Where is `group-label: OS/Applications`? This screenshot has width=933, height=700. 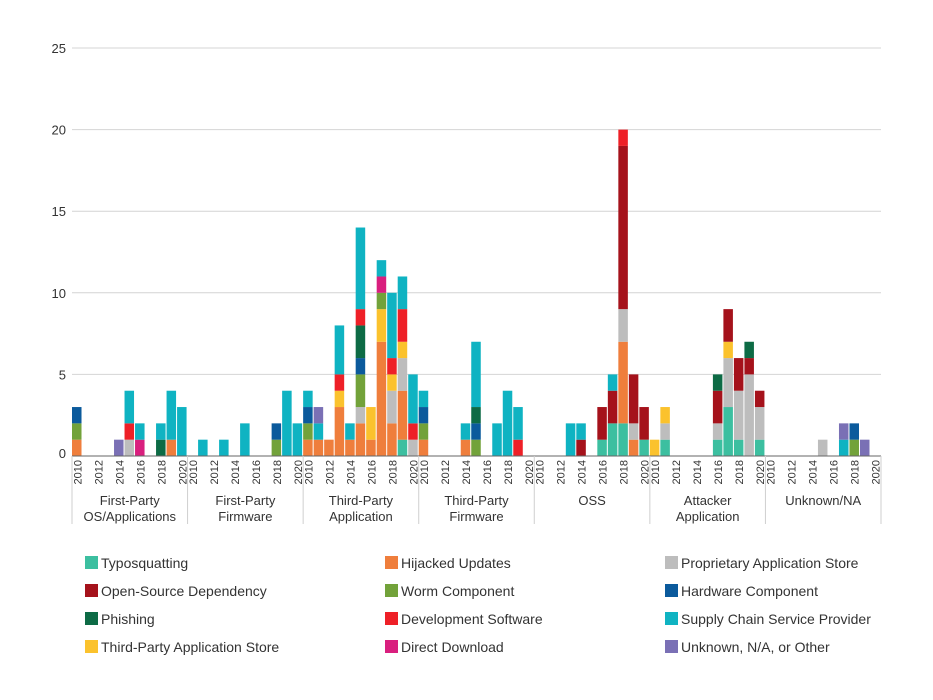
group-label: OS/Applications is located at coordinates (130, 516).